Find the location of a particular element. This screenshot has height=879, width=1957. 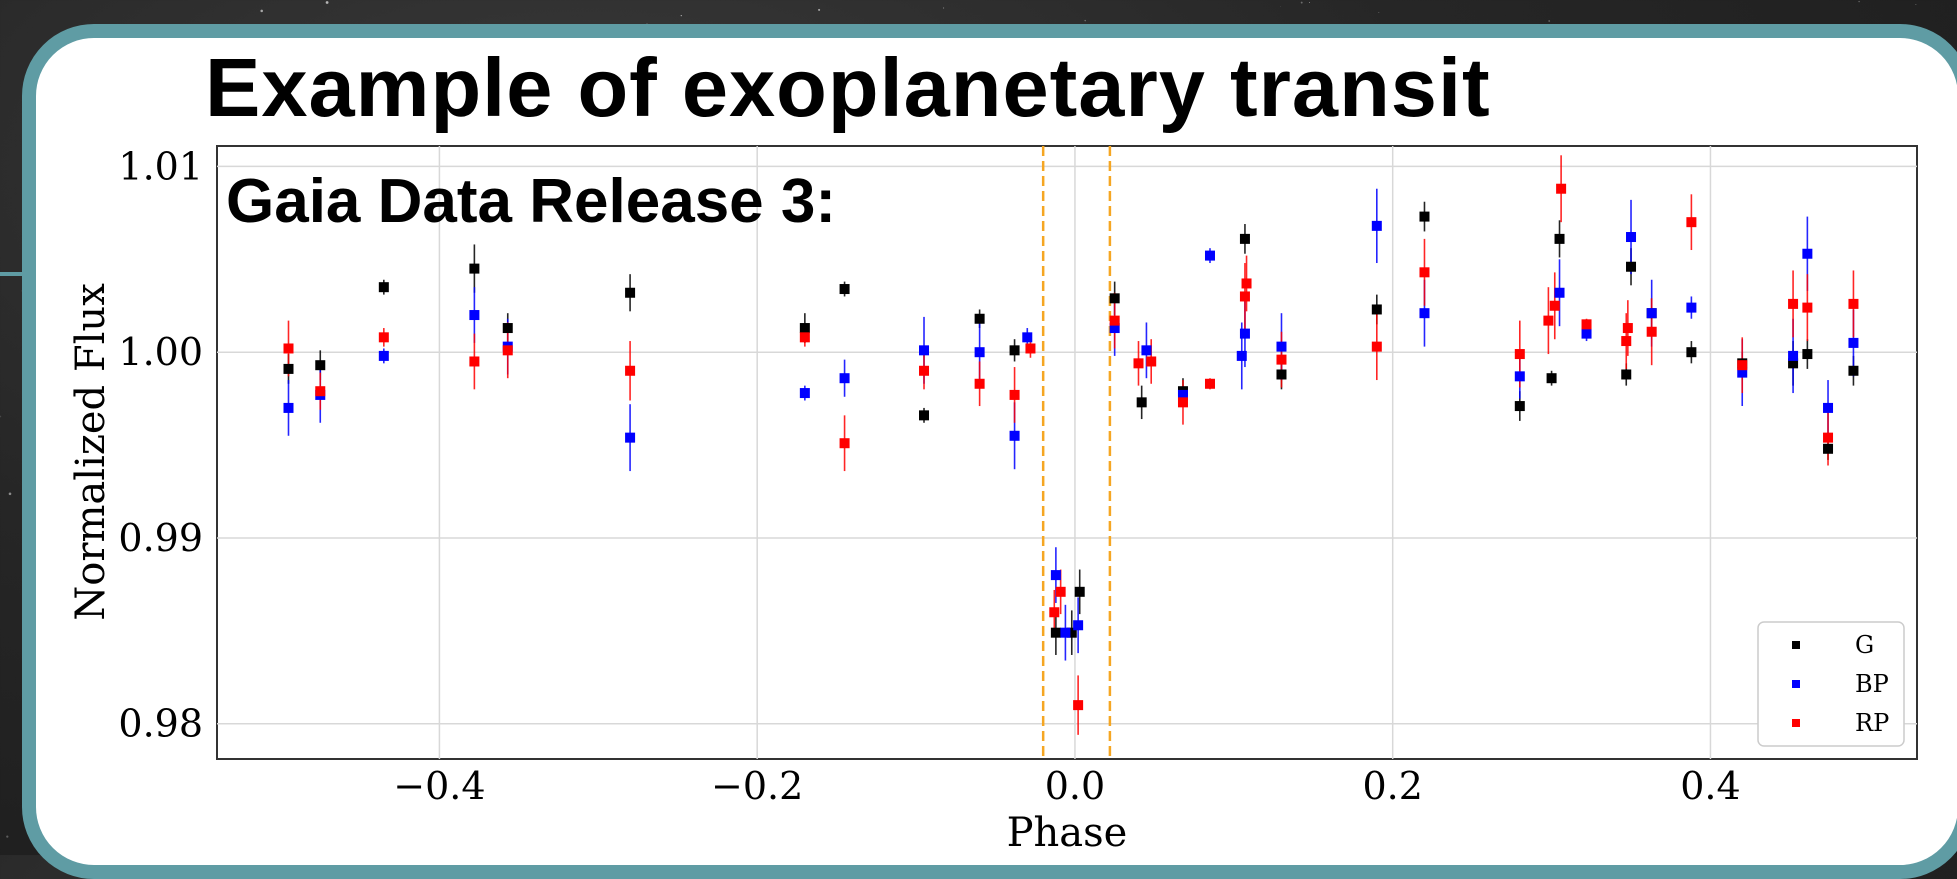

legend-box is located at coordinates (1831, 684).